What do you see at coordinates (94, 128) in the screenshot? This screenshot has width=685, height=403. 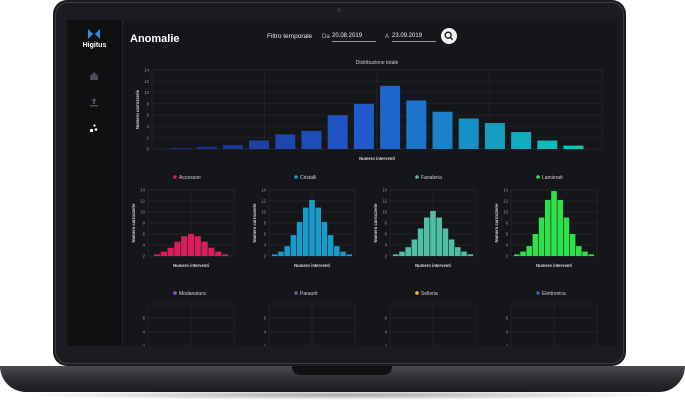 I see `analytics-icon` at bounding box center [94, 128].